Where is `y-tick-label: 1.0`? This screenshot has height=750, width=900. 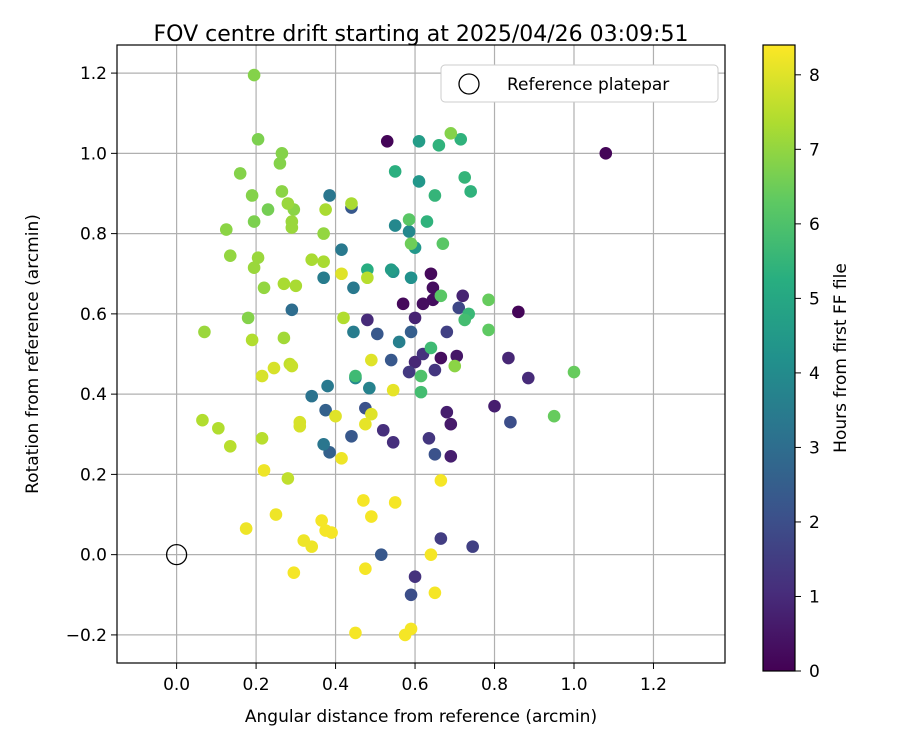
y-tick-label: 1.0 is located at coordinates (93, 154).